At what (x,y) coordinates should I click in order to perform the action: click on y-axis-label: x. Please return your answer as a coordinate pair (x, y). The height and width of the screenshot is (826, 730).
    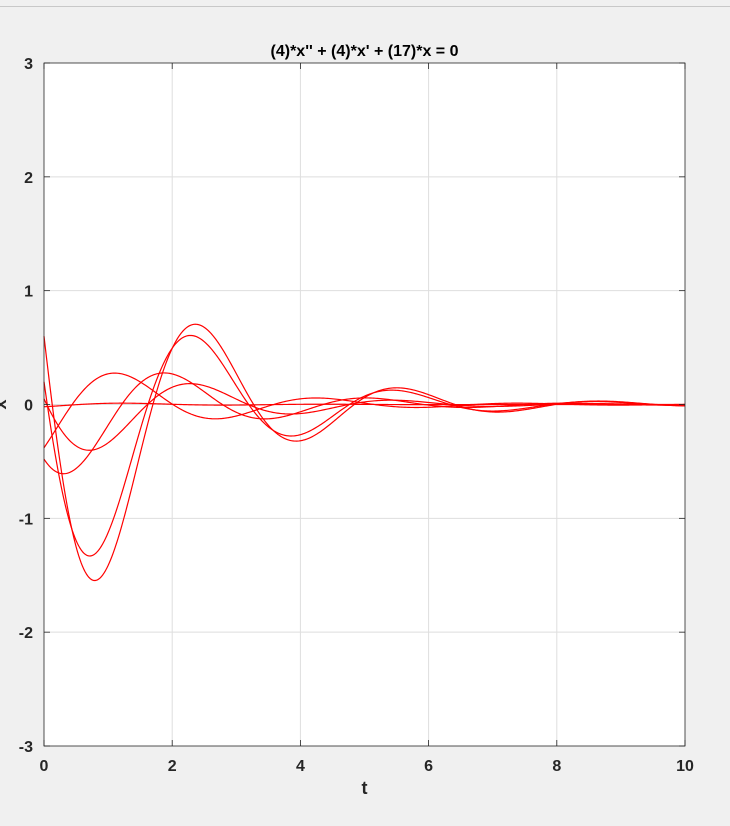
    Looking at the image, I should click on (5, 404).